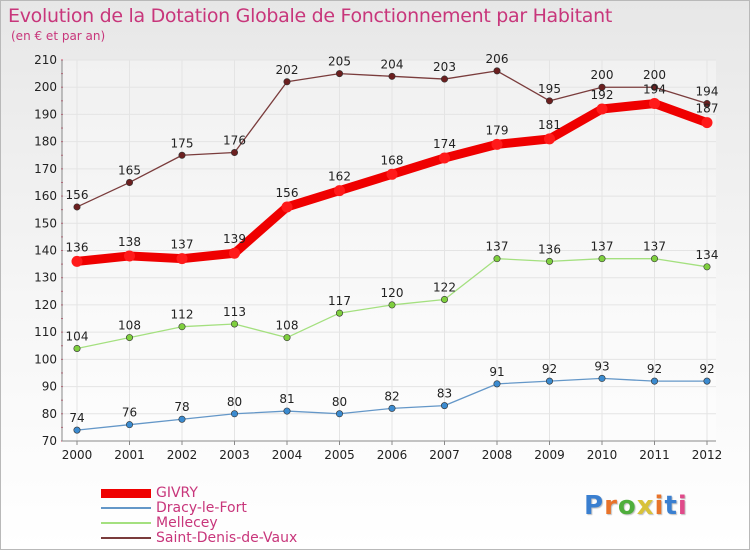  Describe the element at coordinates (182, 315) in the screenshot. I see `data-label-mellecey: 112` at that location.